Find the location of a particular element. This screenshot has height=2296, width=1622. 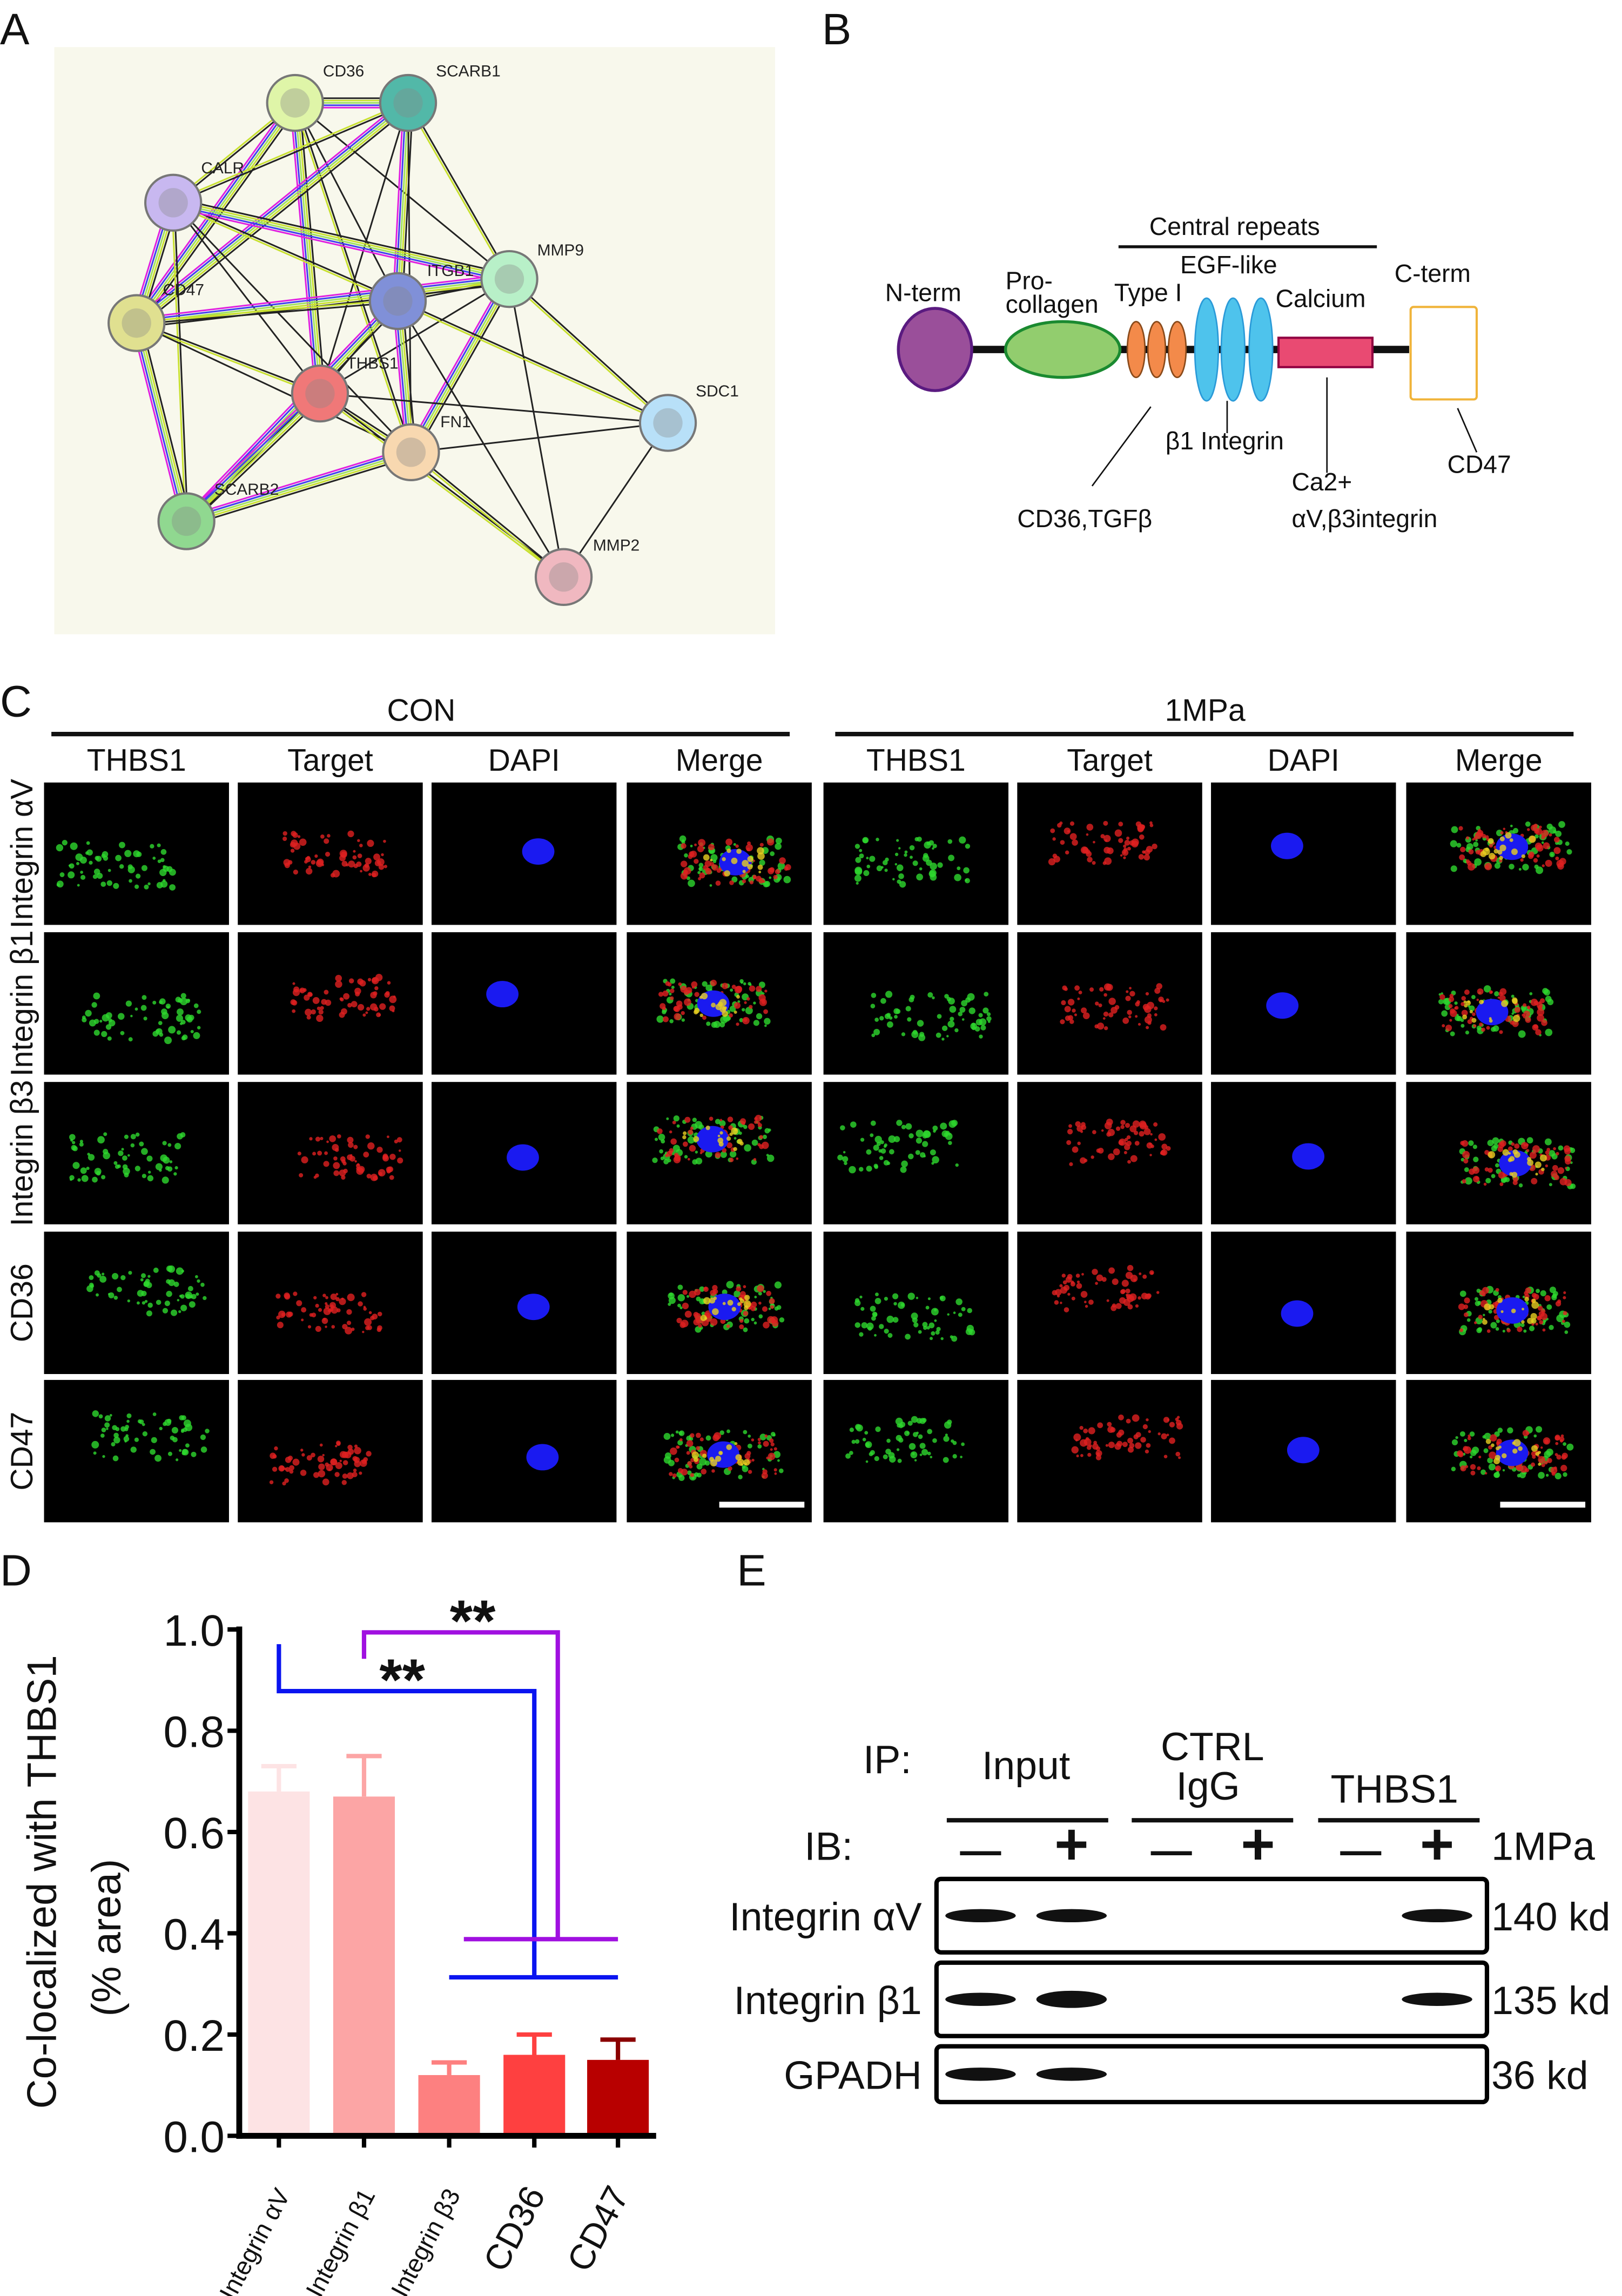

calcium-domain is located at coordinates (1326, 352).